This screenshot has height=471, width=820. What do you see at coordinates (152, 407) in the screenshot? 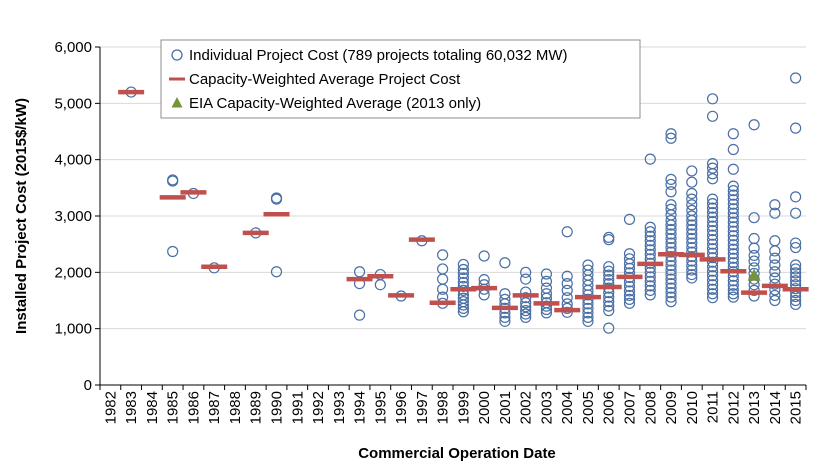
I see `x-tick-label: 1984` at bounding box center [152, 407].